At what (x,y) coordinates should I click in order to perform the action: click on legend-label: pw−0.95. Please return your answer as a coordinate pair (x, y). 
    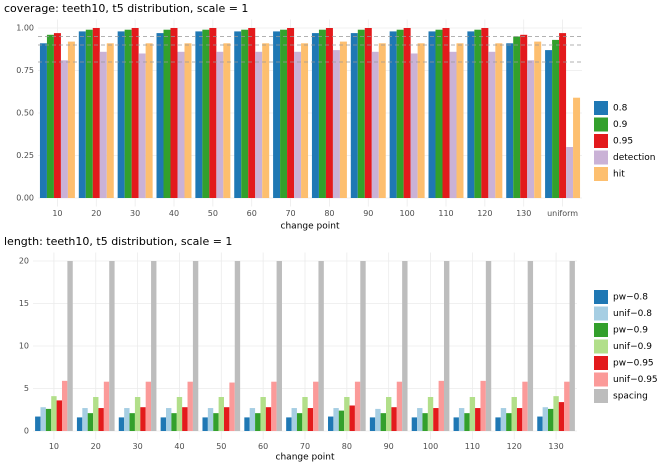
    Looking at the image, I should click on (633, 364).